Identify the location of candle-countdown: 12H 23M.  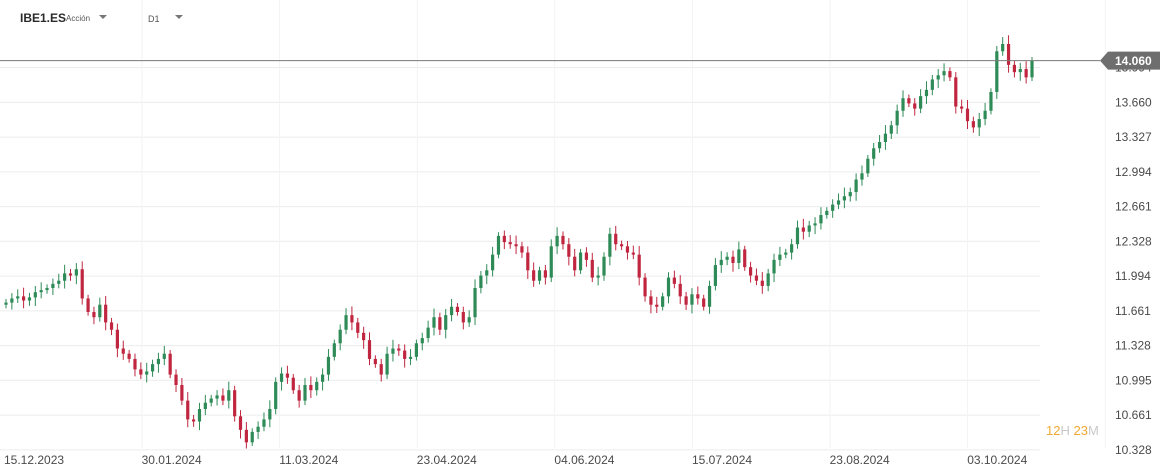
(1072, 430).